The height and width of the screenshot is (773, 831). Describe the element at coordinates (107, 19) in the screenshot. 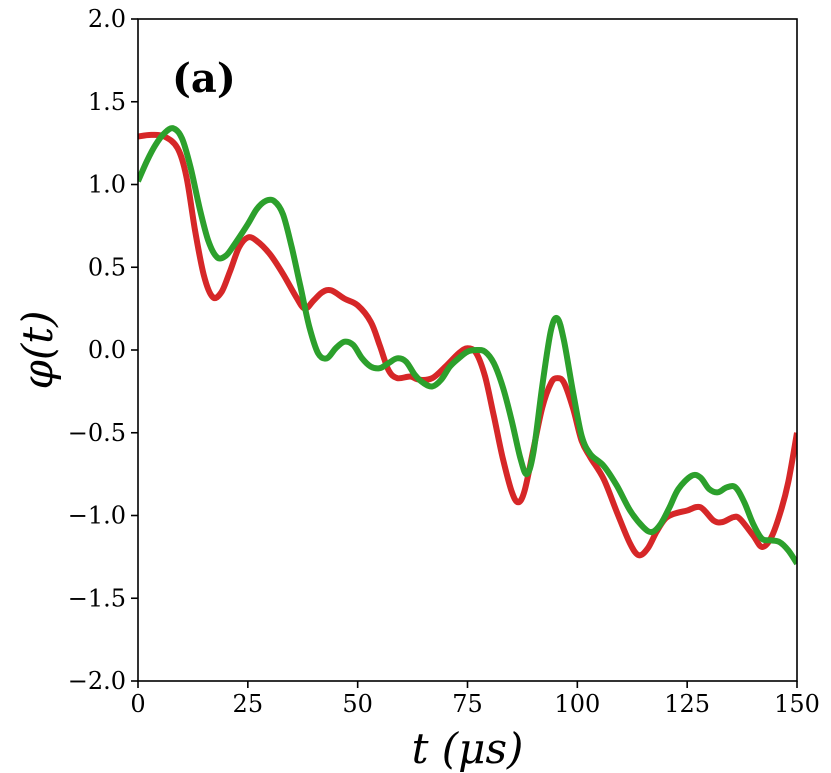

I see `y-tick-label: 2.0` at that location.